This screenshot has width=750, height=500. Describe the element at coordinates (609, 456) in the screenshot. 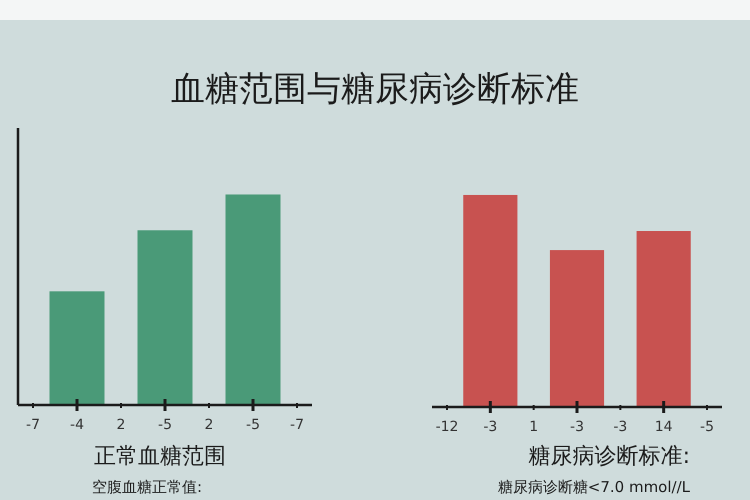

I see `x-axis-title: 糖尿病诊断标准:` at that location.